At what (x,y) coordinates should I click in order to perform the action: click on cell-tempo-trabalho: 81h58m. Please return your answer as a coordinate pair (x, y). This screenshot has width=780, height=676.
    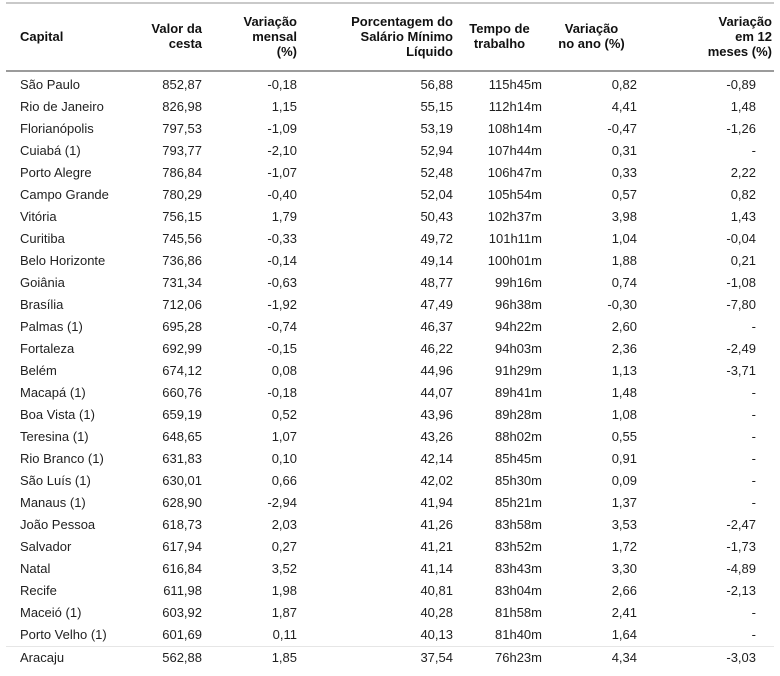
    Looking at the image, I should click on (518, 612).